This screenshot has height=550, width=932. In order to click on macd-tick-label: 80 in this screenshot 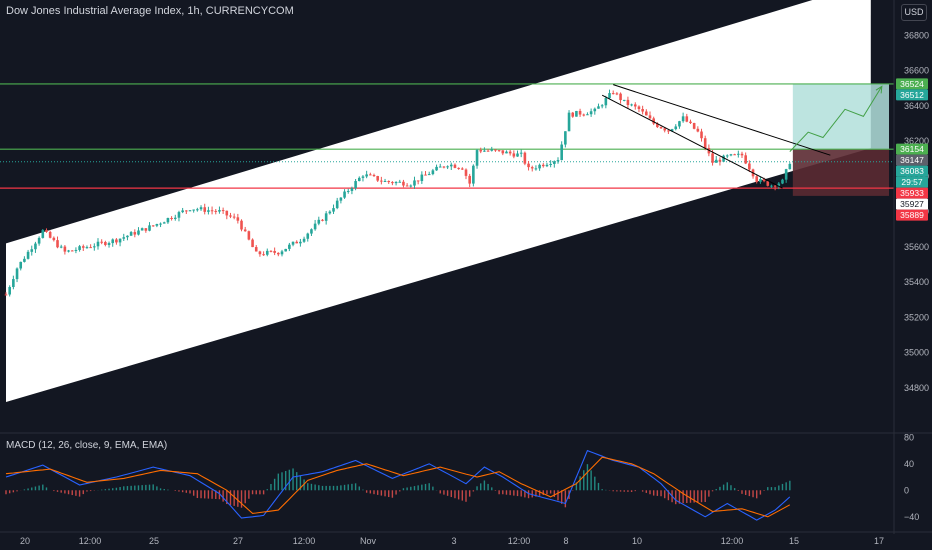, I will do `click(909, 437)`.